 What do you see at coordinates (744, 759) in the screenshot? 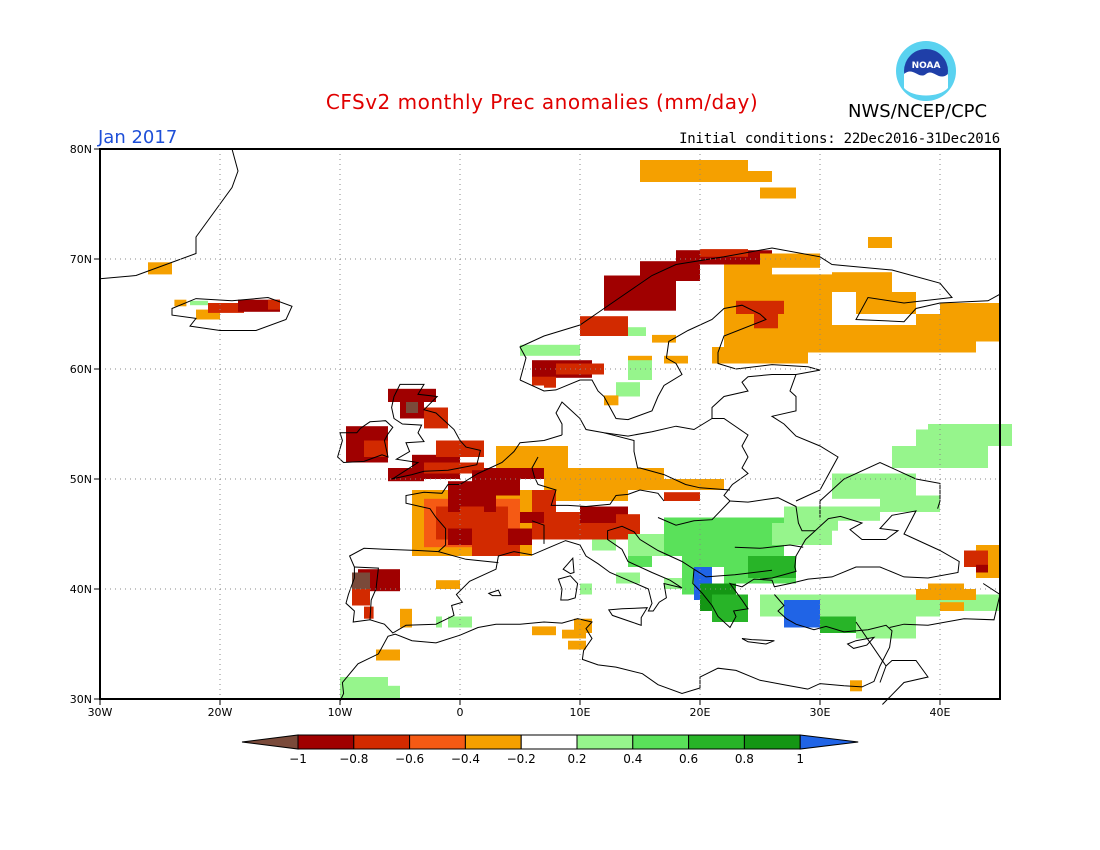
I see `colorbar-label: 0.8` at bounding box center [744, 759].